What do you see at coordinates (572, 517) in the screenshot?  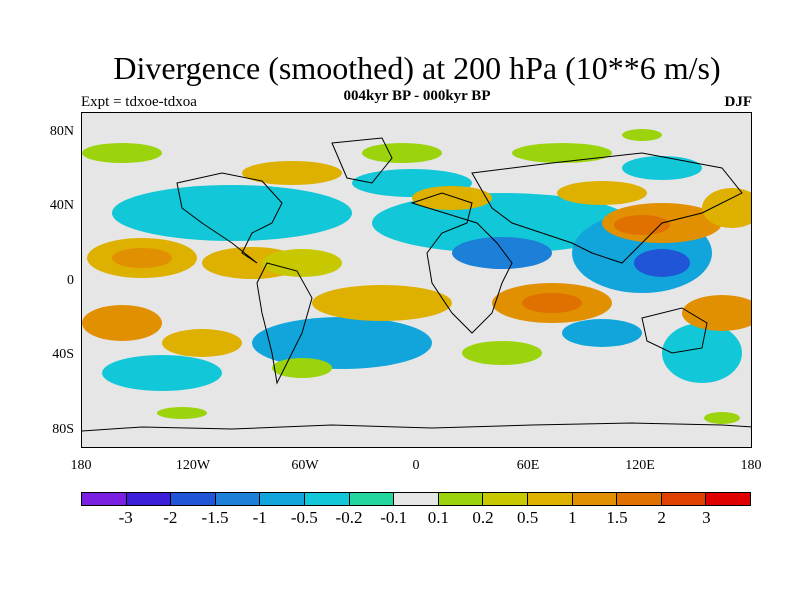 I see `colorbar-tick-label: 1` at bounding box center [572, 517].